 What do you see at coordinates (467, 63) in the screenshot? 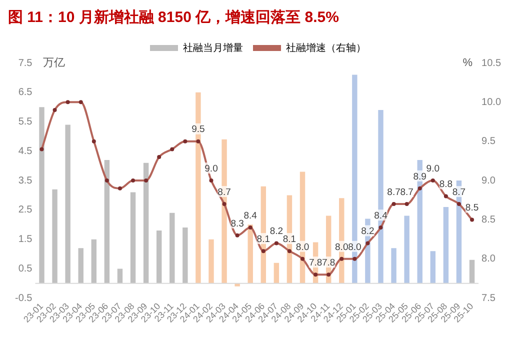
I see `y2-axis-title: %` at bounding box center [467, 63].